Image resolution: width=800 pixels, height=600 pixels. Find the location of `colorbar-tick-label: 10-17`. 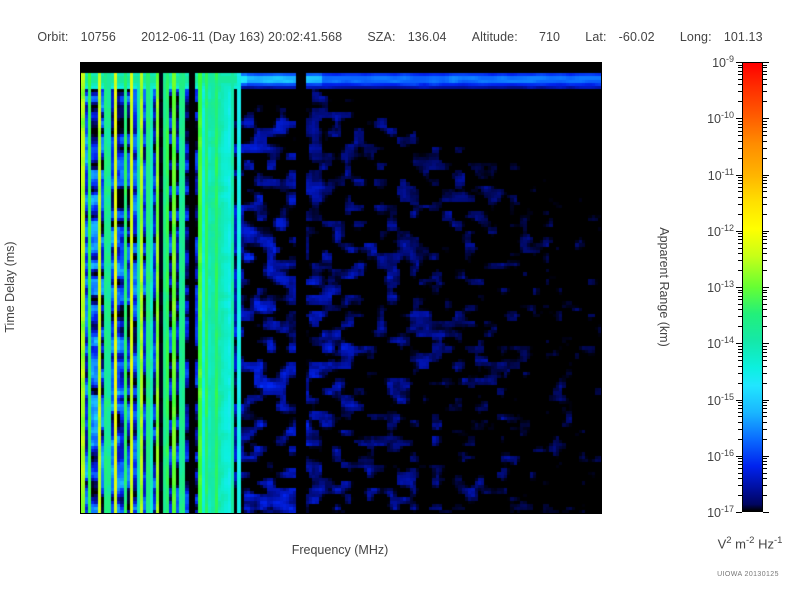

colorbar-tick-label: 10-17 is located at coordinates (720, 512).